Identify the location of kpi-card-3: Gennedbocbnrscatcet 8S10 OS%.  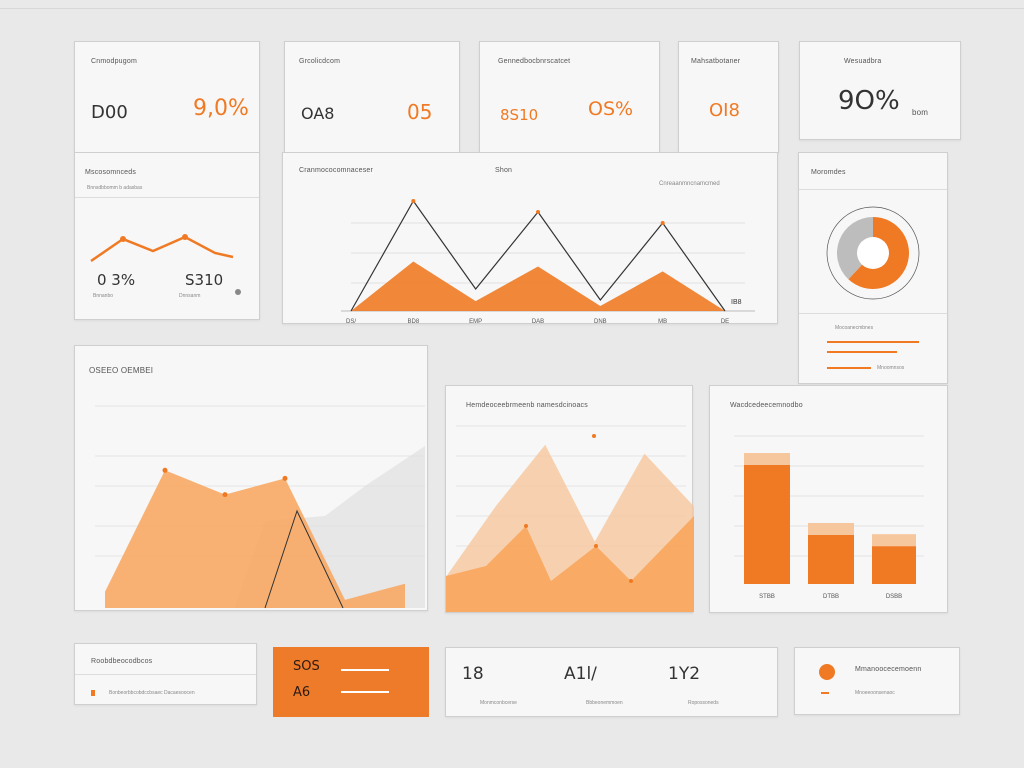
(569, 97).